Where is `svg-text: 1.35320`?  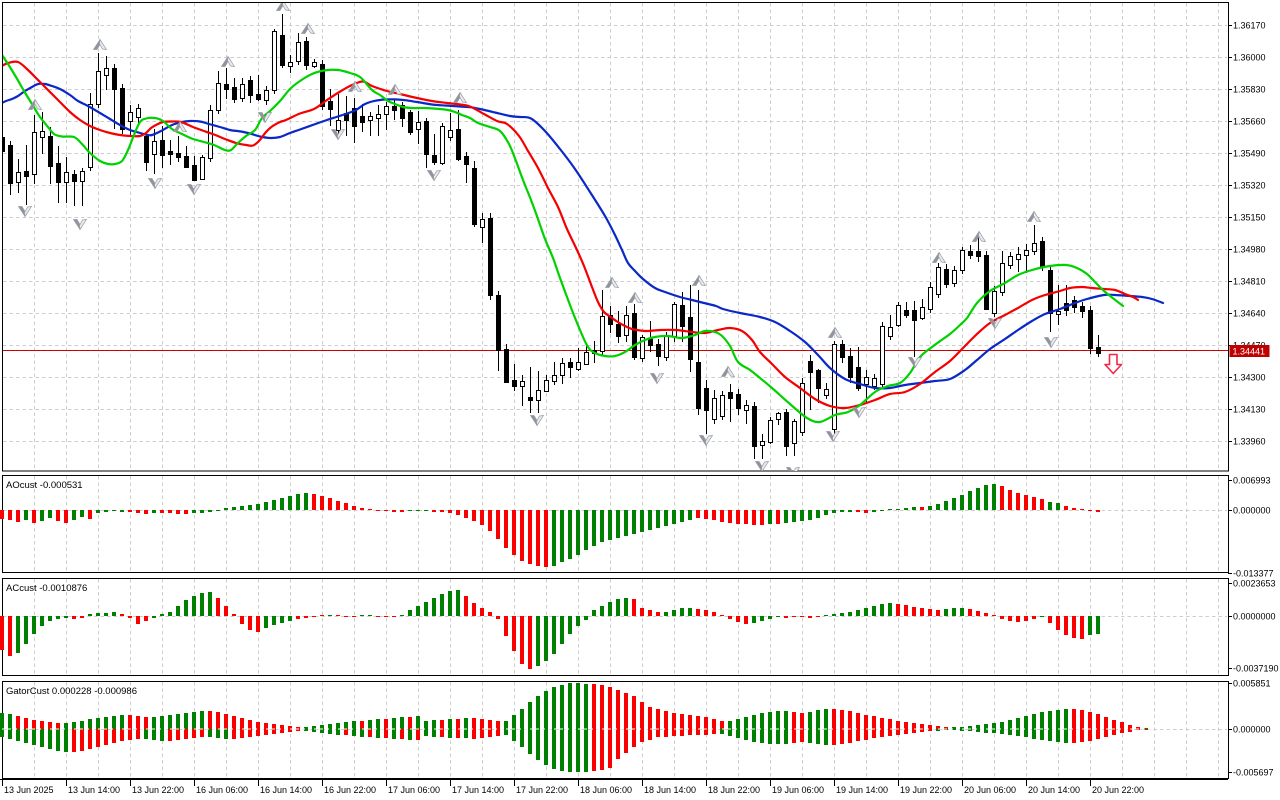 svg-text: 1.35320 is located at coordinates (1249, 186).